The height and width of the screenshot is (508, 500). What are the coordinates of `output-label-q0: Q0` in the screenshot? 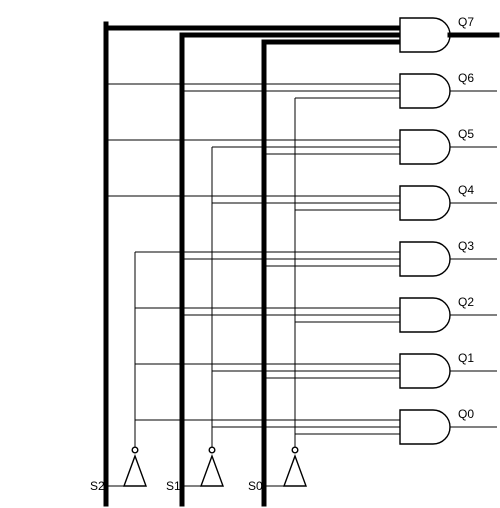 It's located at (466, 414).